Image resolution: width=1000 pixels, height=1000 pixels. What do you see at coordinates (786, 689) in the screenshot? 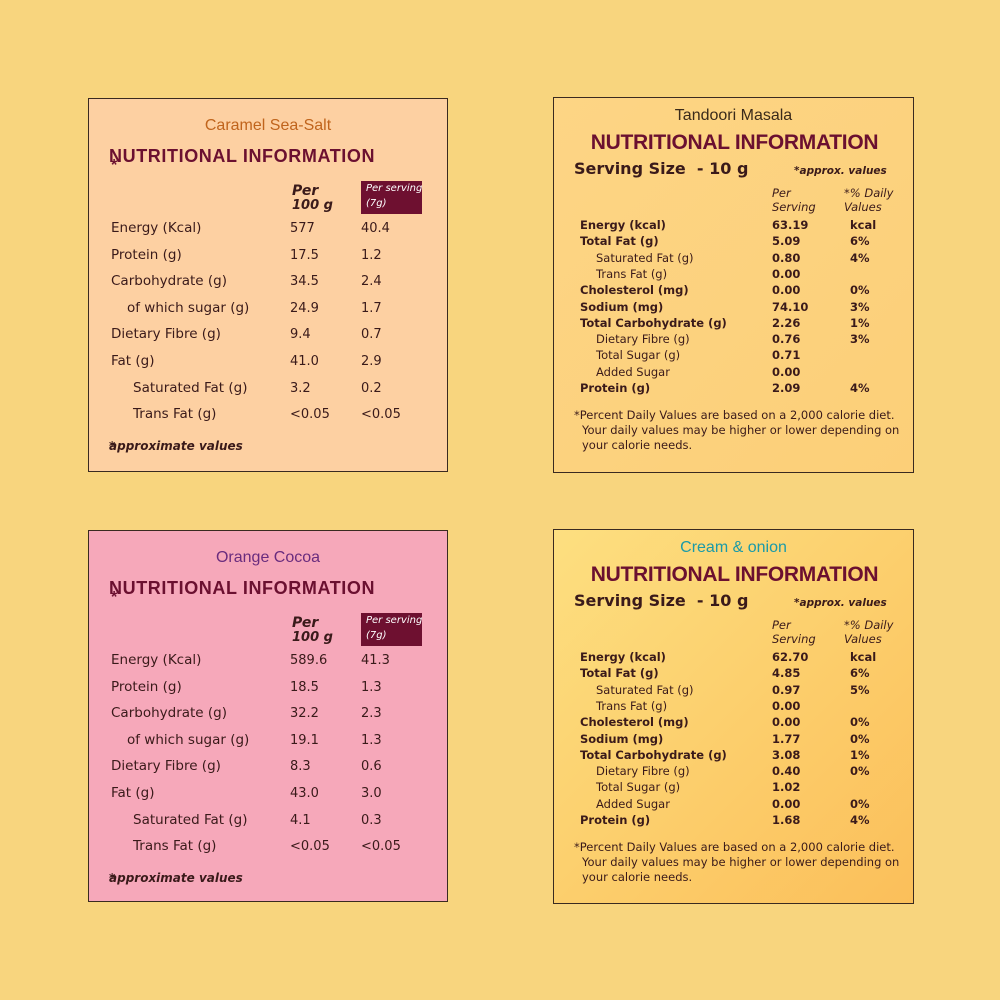
I see `row-value: 0.97` at bounding box center [786, 689].